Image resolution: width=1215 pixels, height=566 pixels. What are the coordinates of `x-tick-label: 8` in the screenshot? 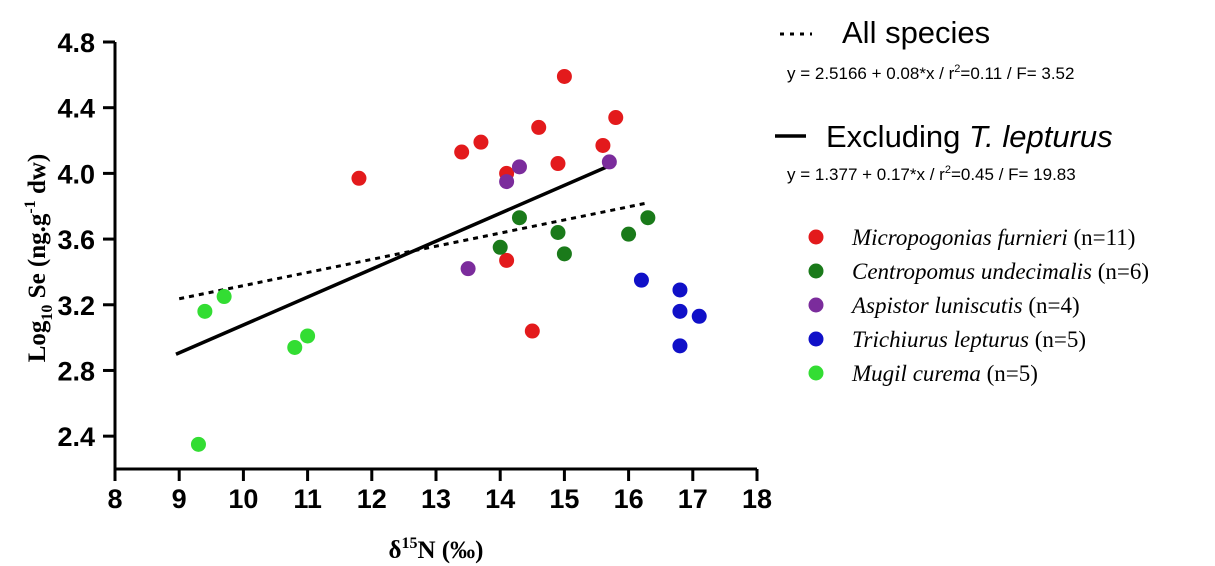 It's located at (114, 499).